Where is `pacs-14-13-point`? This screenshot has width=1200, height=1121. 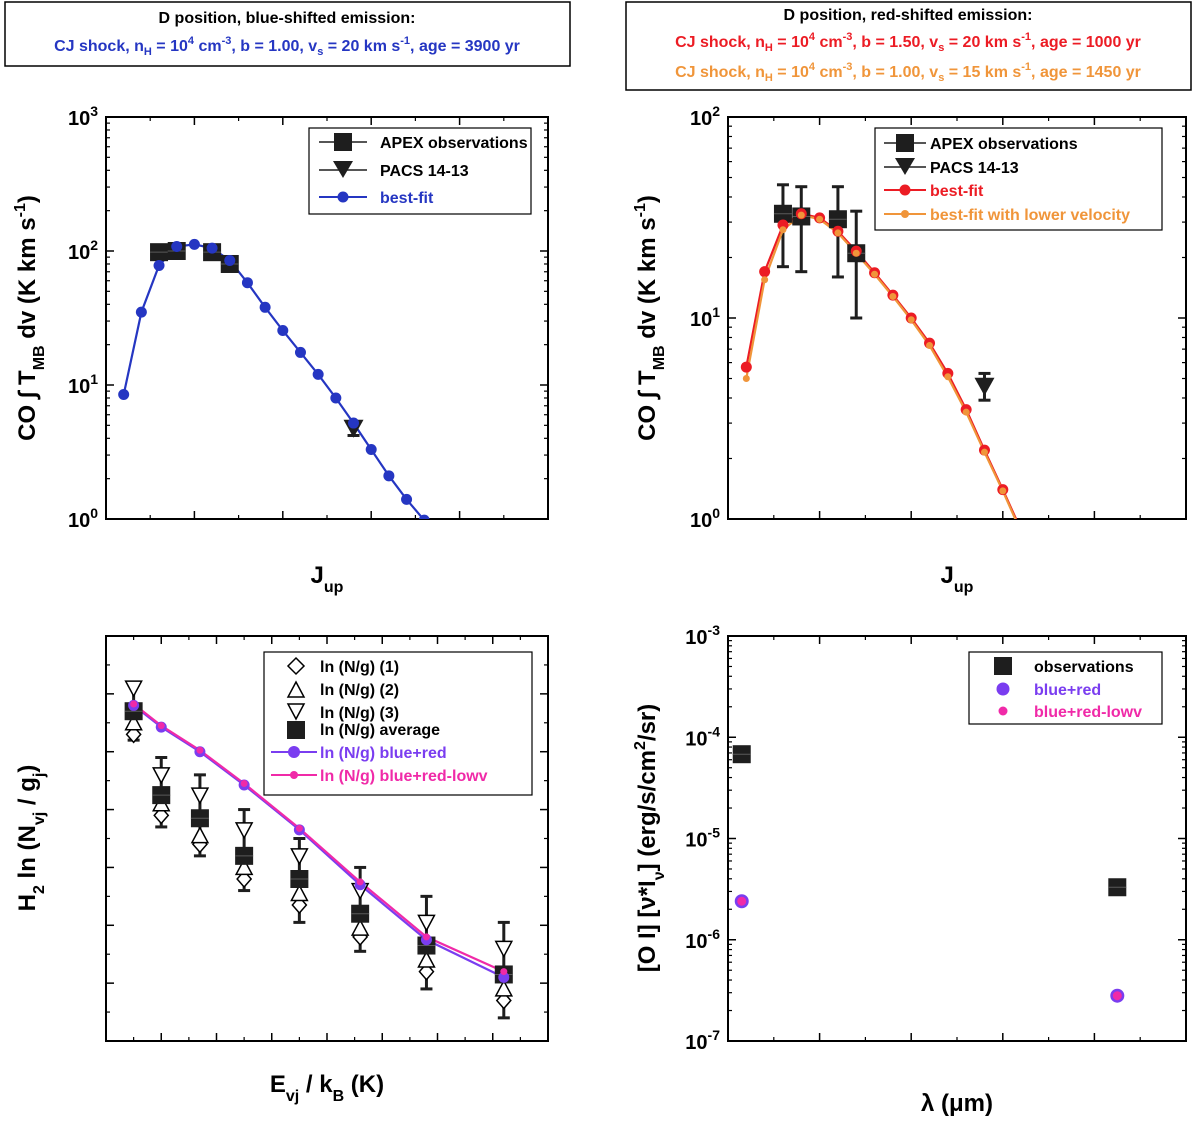 pacs-14-13-point is located at coordinates (984, 386).